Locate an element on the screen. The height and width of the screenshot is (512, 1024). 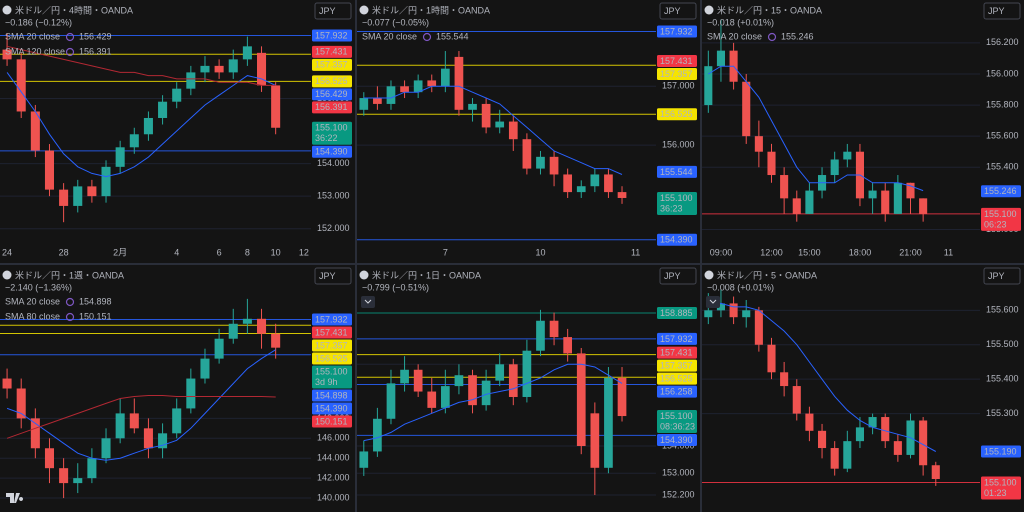
price-label: 156.525 is located at coordinates (331, 358).